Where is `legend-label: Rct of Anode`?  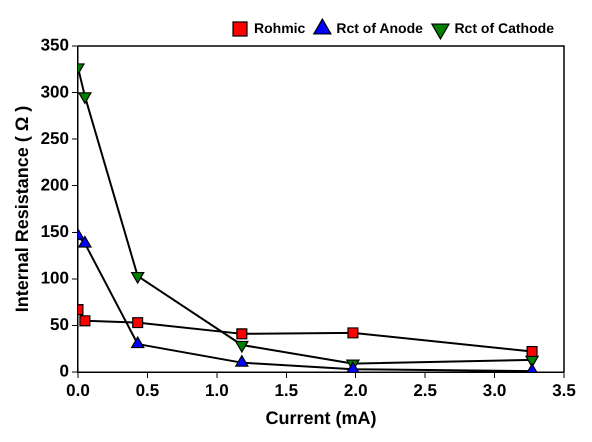 legend-label: Rct of Anode is located at coordinates (380, 28).